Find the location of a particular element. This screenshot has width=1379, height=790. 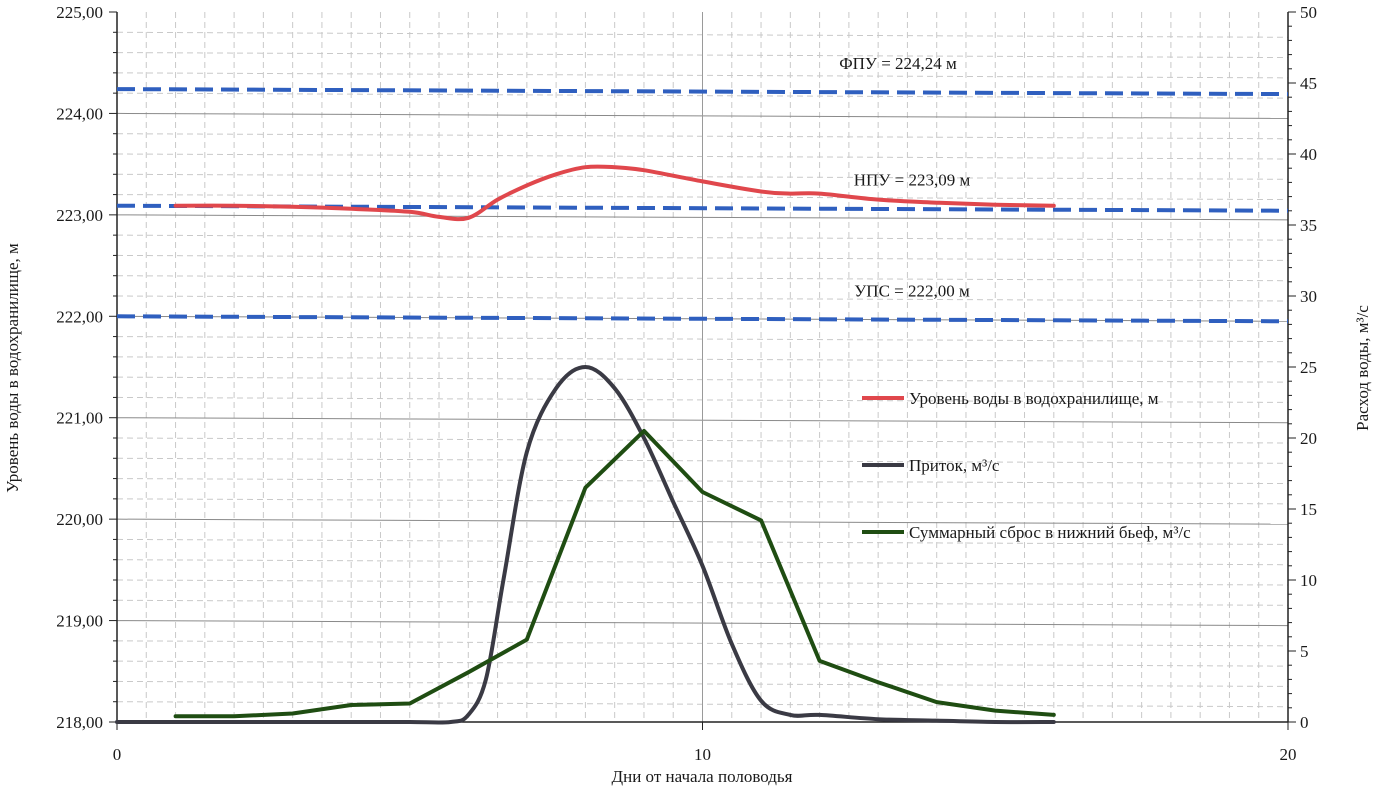

y-right-tick-label: 5 is located at coordinates (1304, 651).